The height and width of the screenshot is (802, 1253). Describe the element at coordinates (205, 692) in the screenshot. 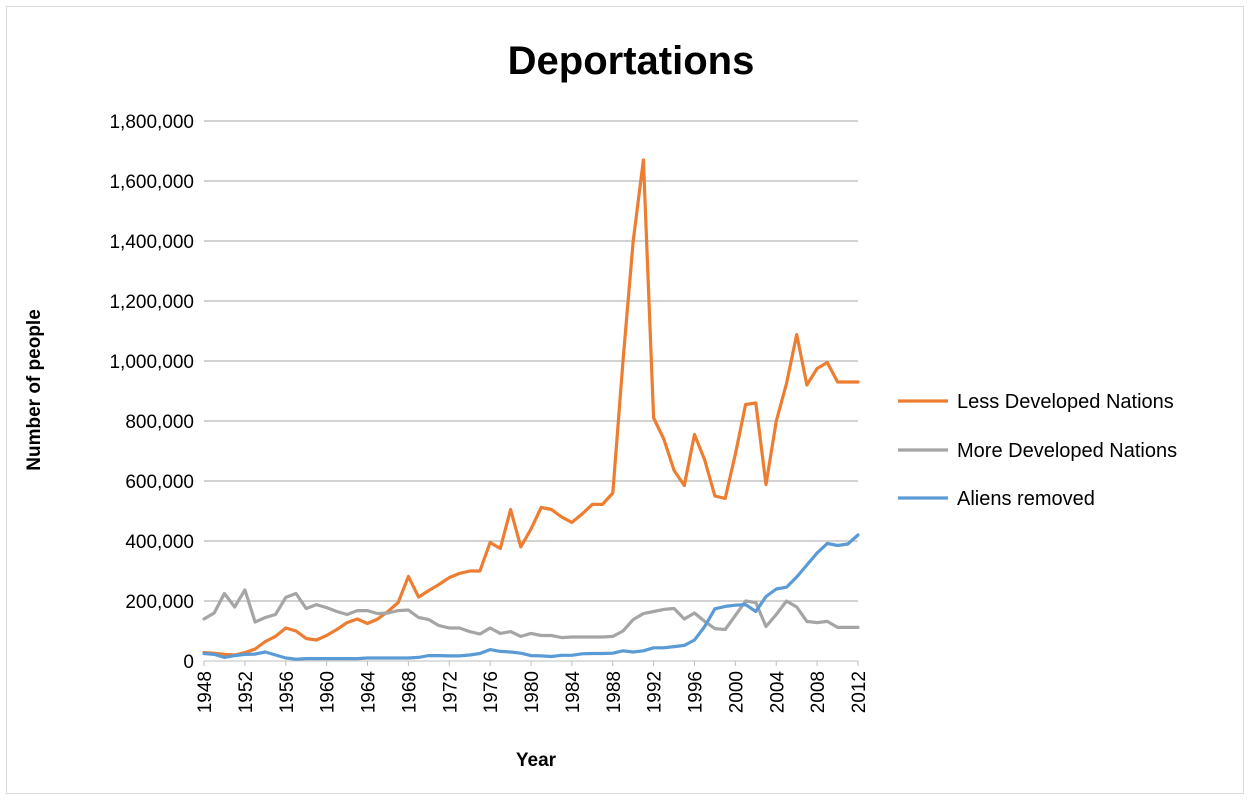

I see `x-tick-label: 1948` at that location.